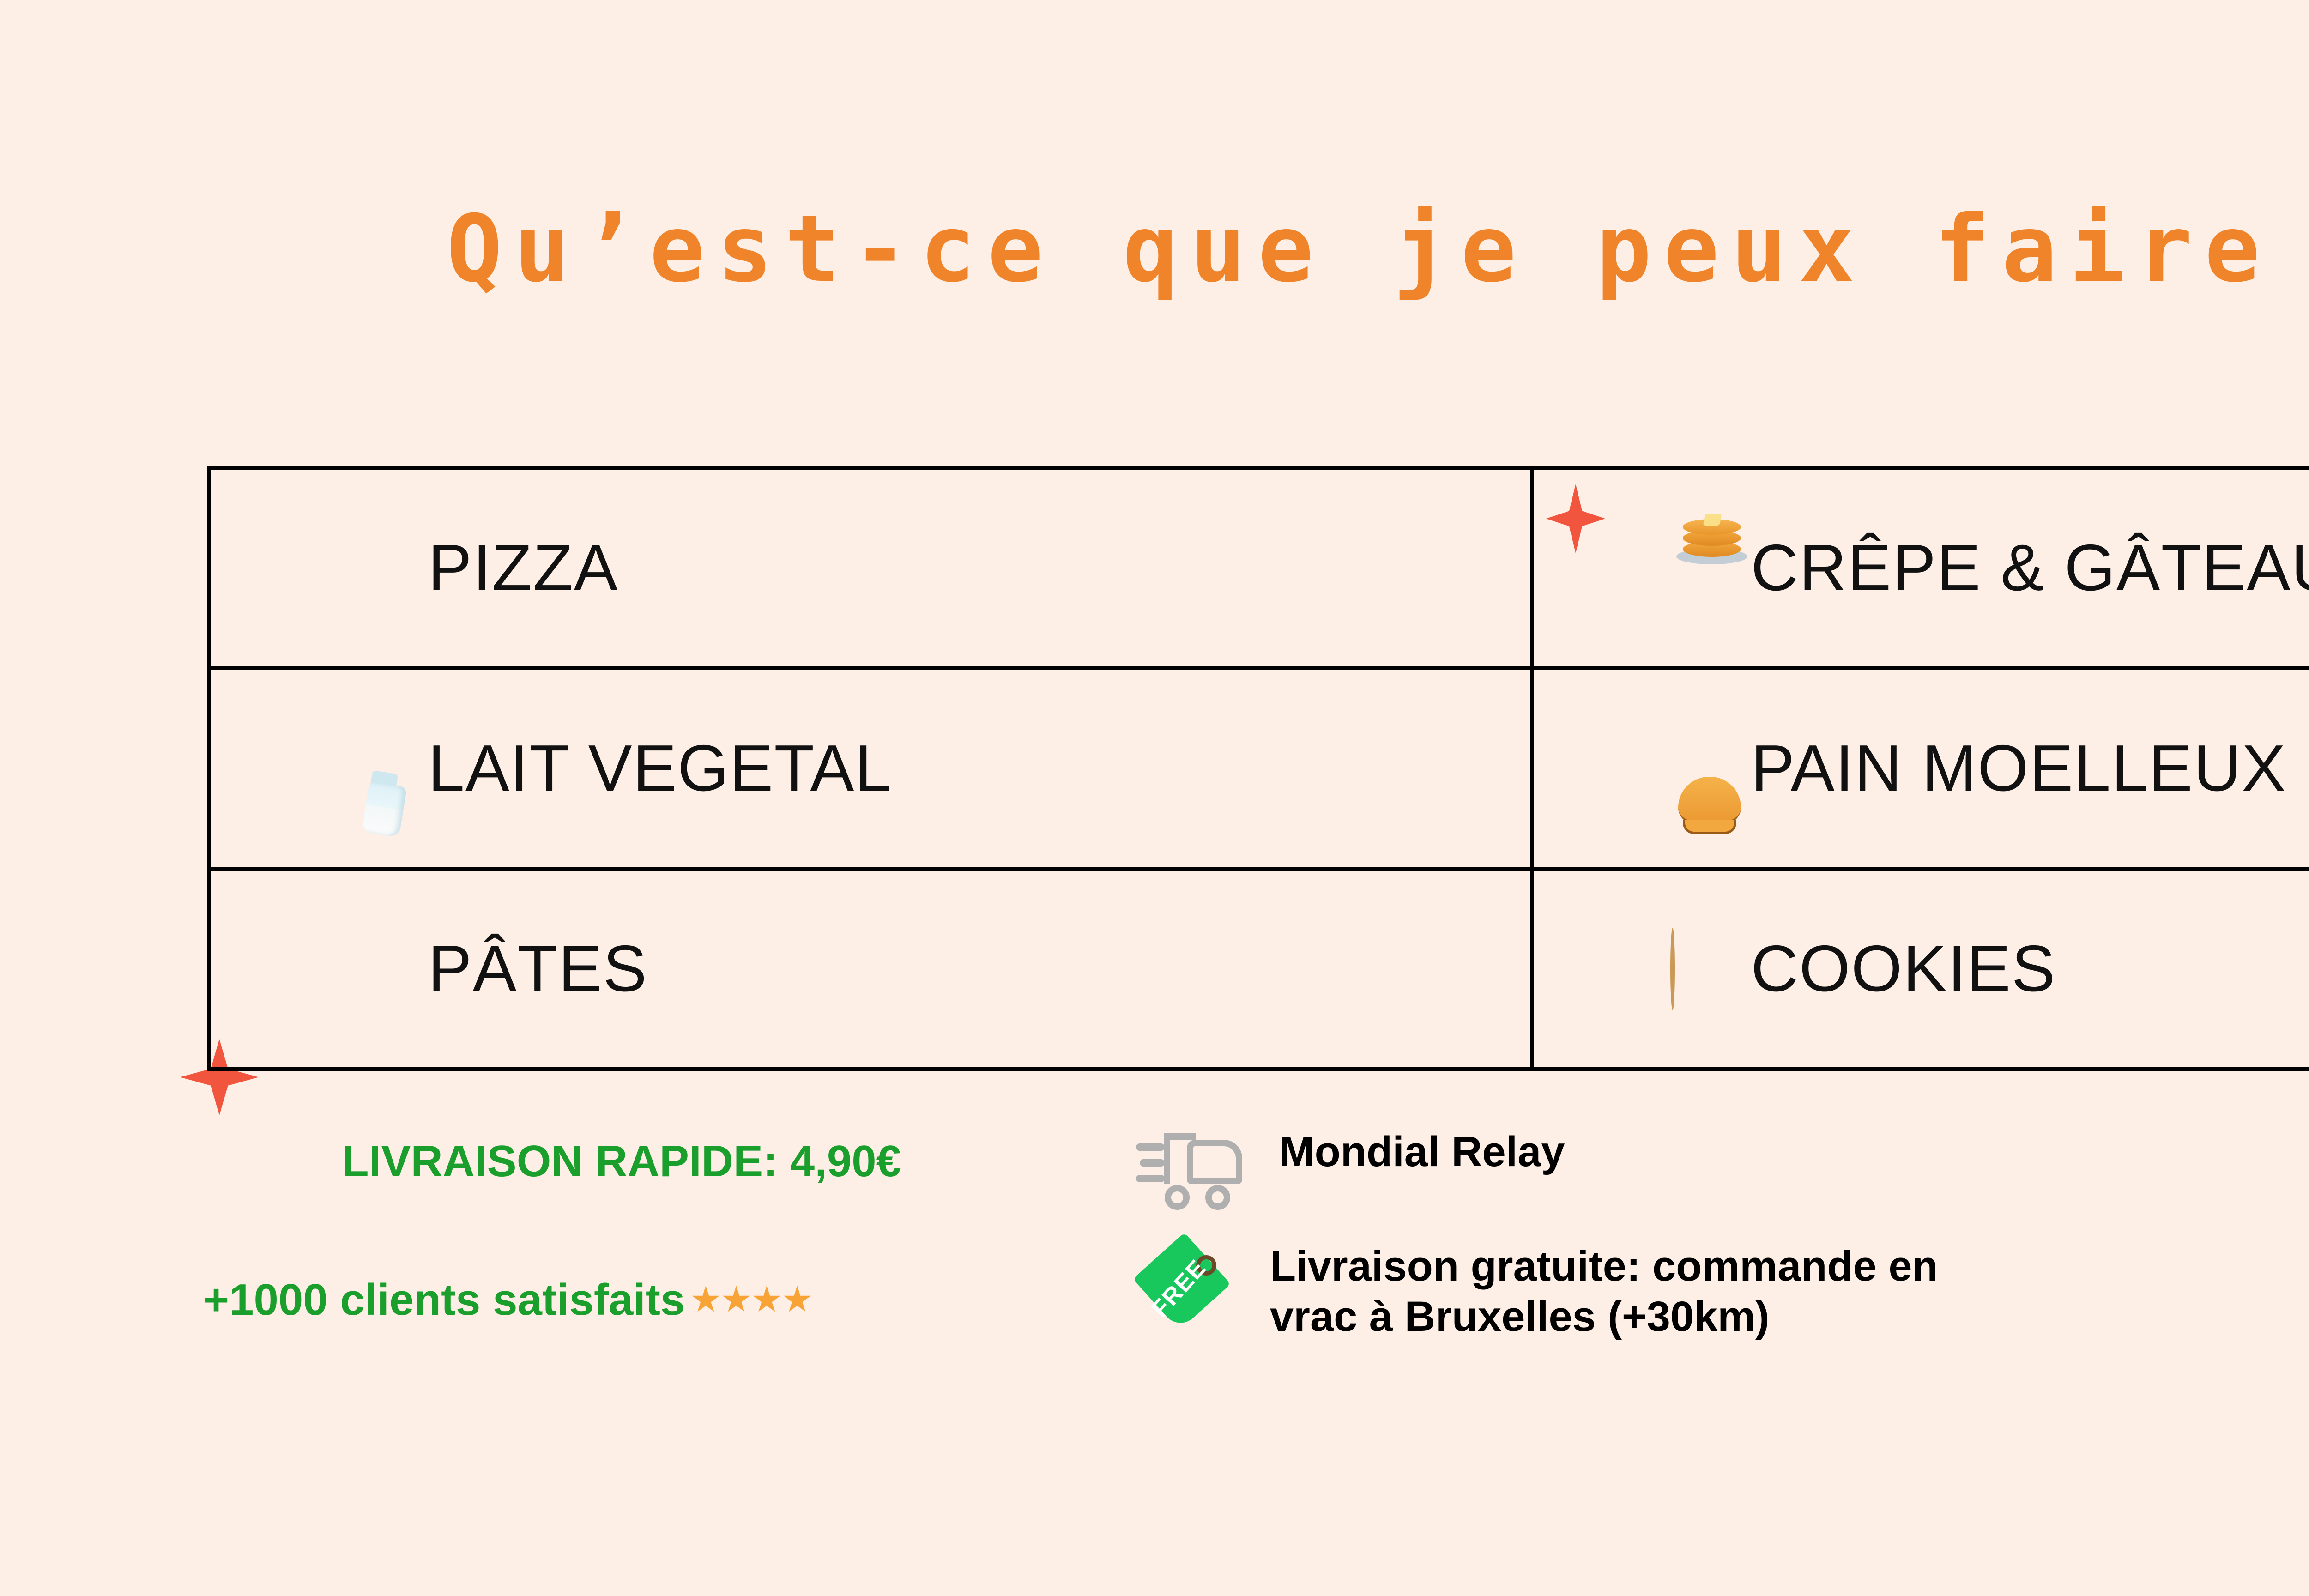 The height and width of the screenshot is (1596, 2309). I want to click on table-row: PIZZA CRÊPE & GÂTEAU, so click(1260, 570).